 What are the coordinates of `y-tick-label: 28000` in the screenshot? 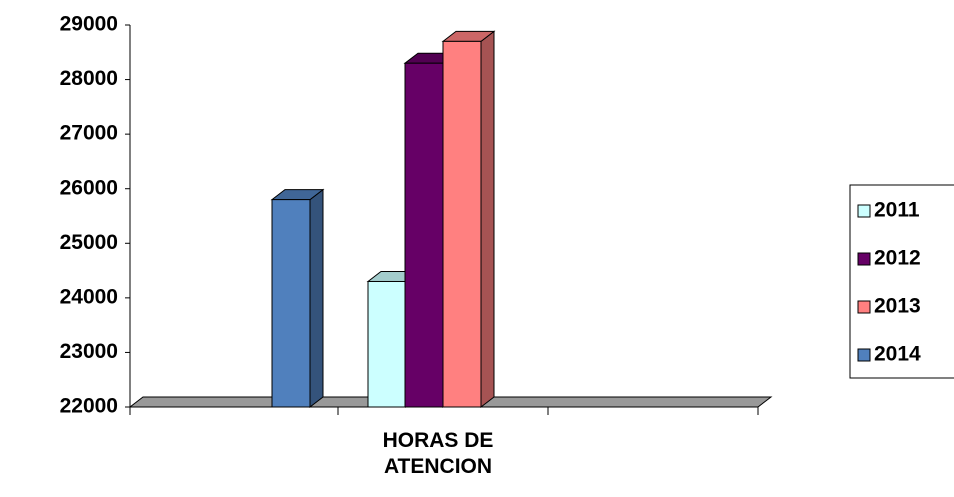 It's located at (89, 78).